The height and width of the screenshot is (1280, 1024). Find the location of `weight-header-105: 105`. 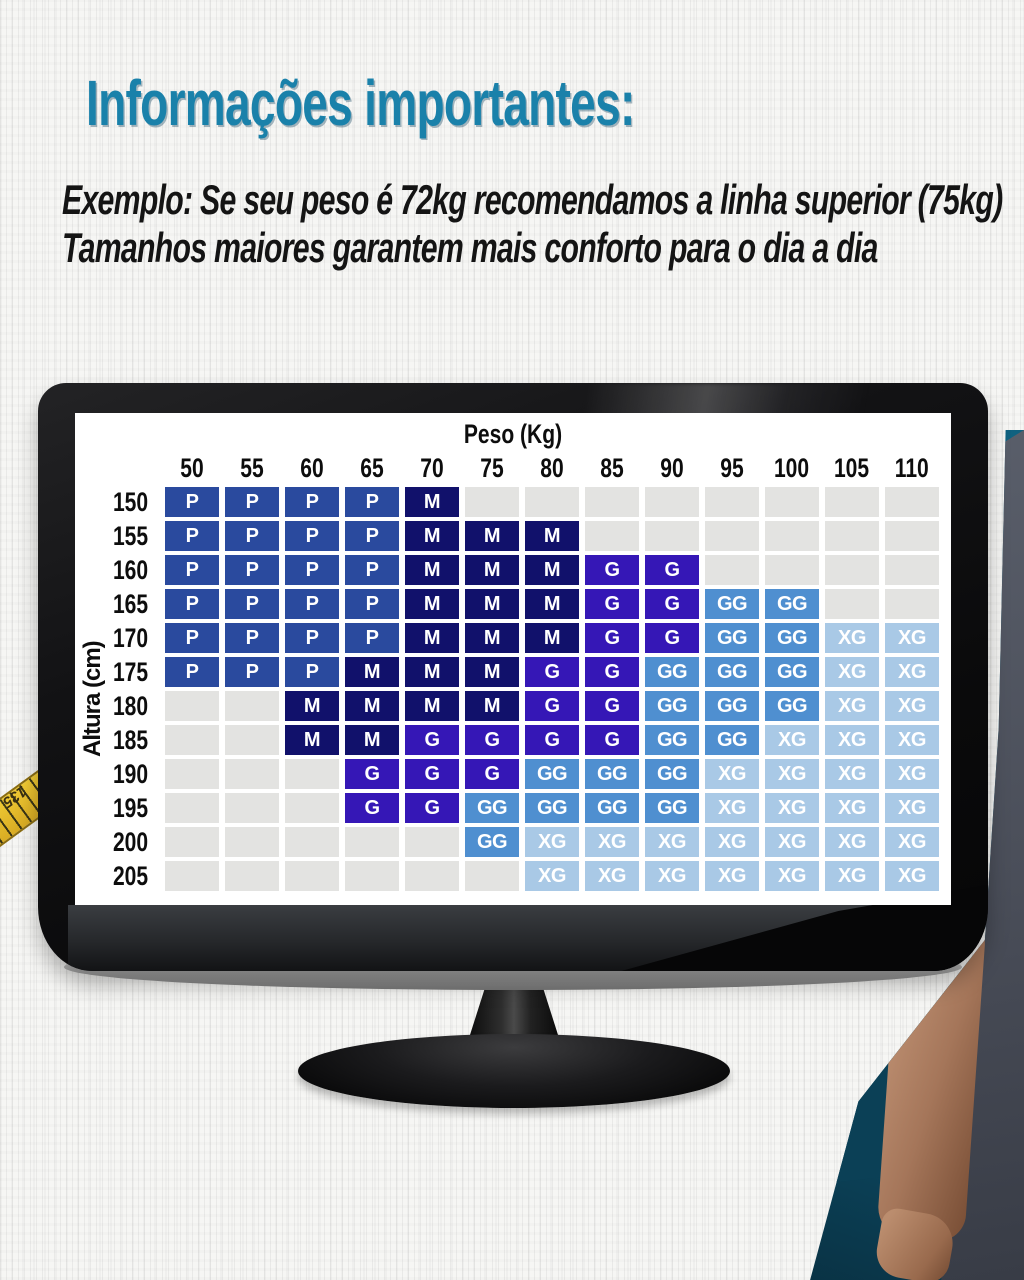

weight-header-105: 105 is located at coordinates (852, 468).